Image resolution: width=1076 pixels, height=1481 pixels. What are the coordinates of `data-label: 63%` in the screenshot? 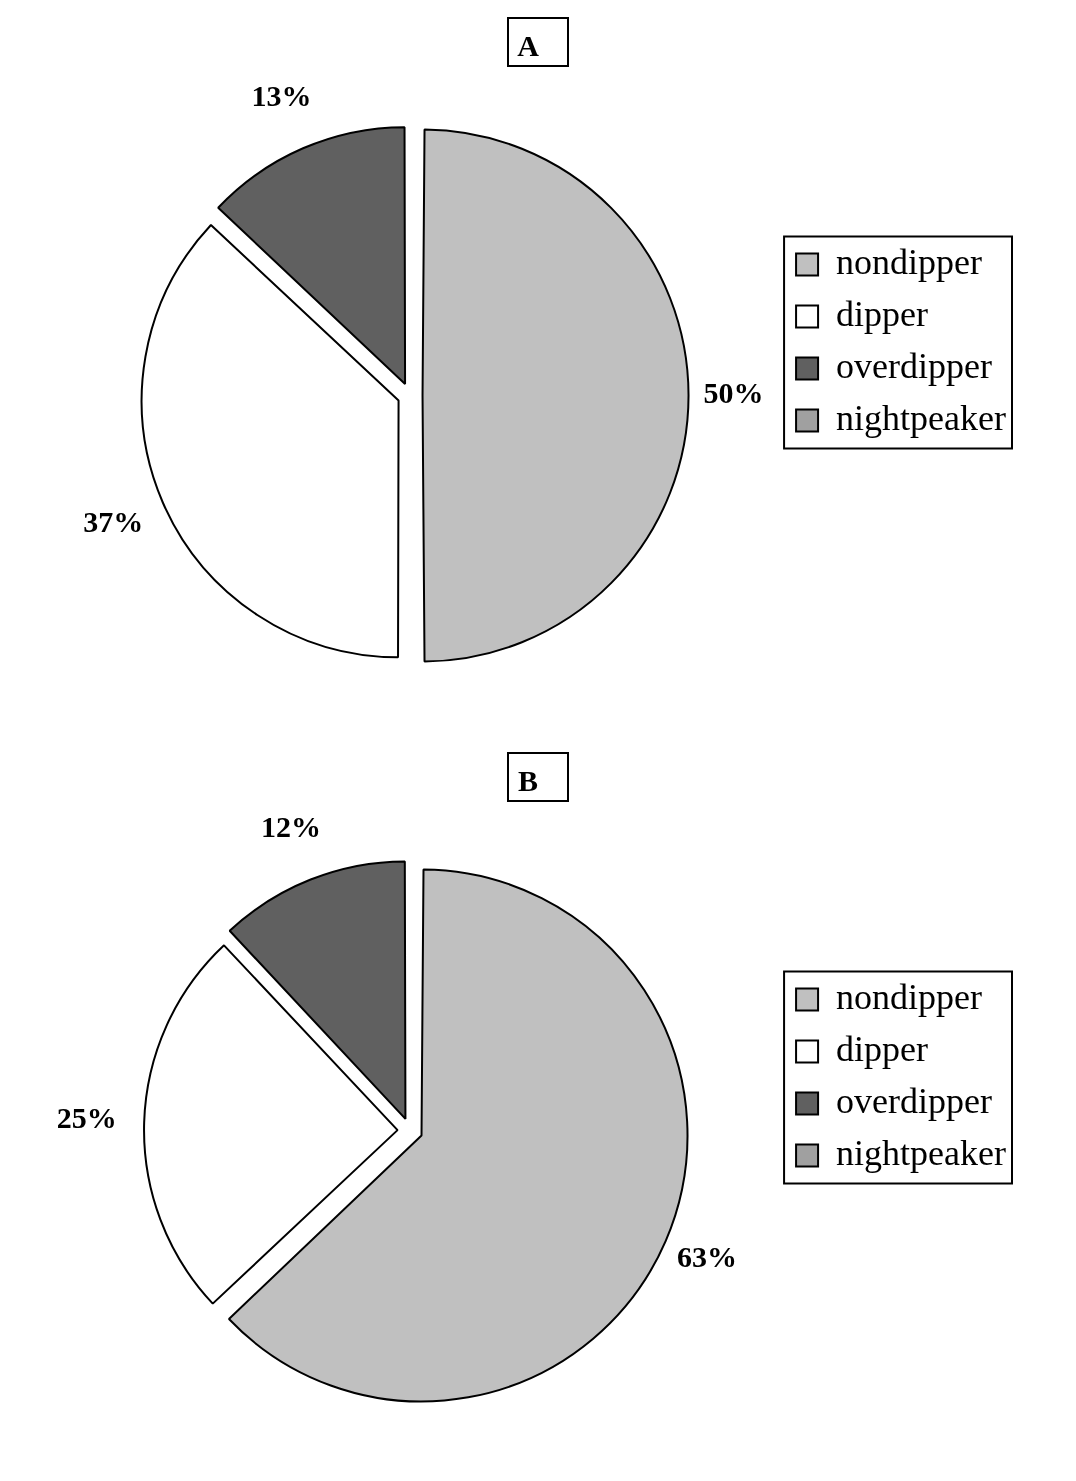 It's located at (706, 1256).